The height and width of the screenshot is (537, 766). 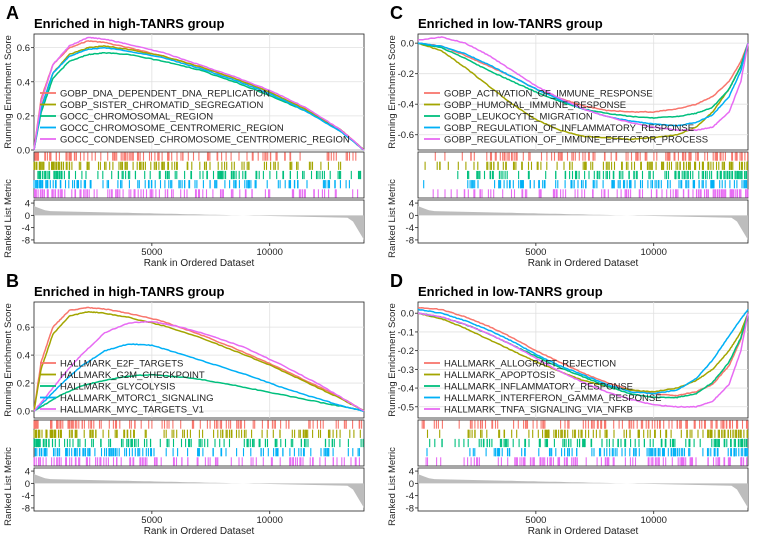 I want to click on panel-letter: D, so click(x=396, y=281).